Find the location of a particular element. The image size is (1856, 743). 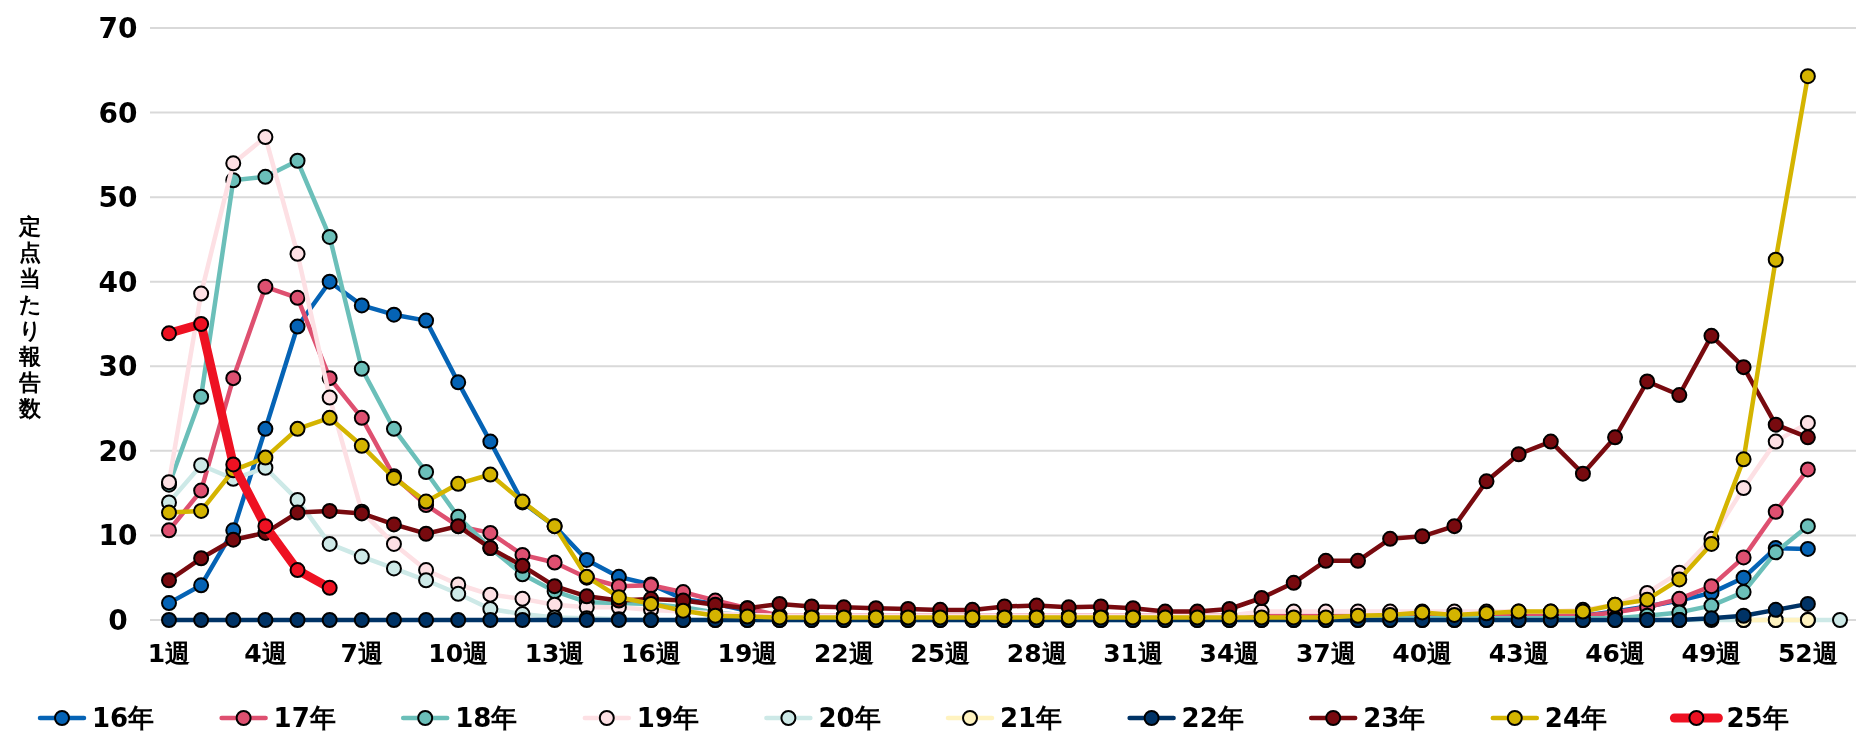

x-tick-label: 4週 is located at coordinates (265, 653).